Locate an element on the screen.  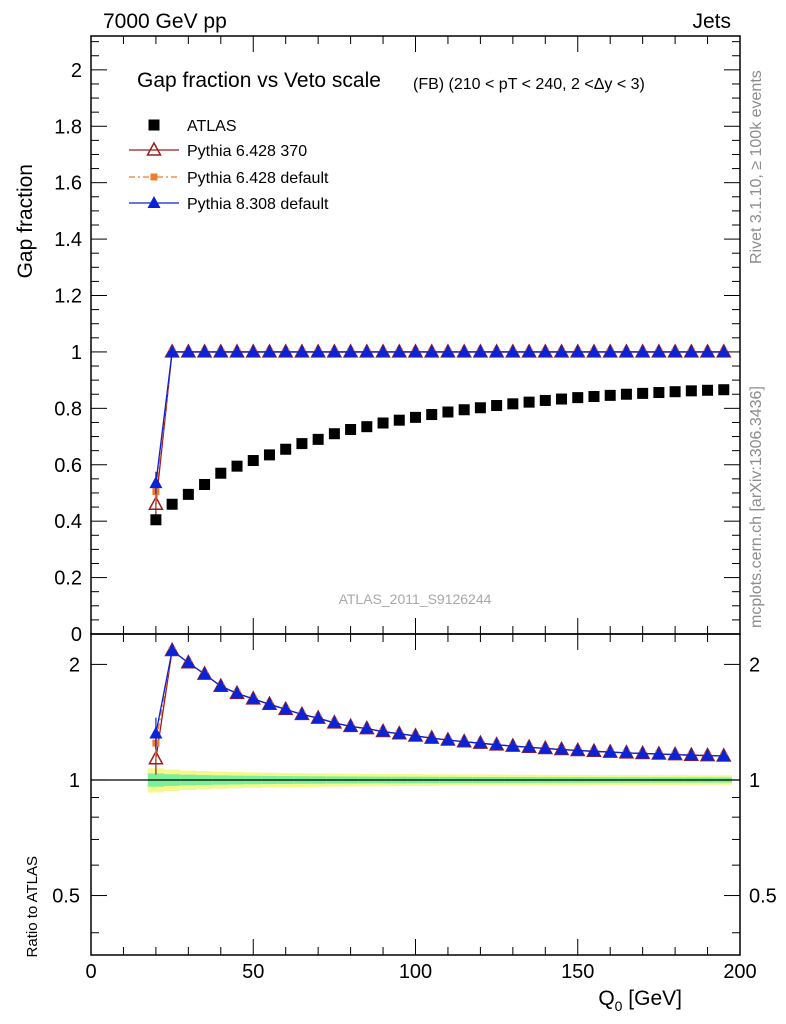
ratio-y-axis-label: Ratio to ATLAS is located at coordinates (32, 906).